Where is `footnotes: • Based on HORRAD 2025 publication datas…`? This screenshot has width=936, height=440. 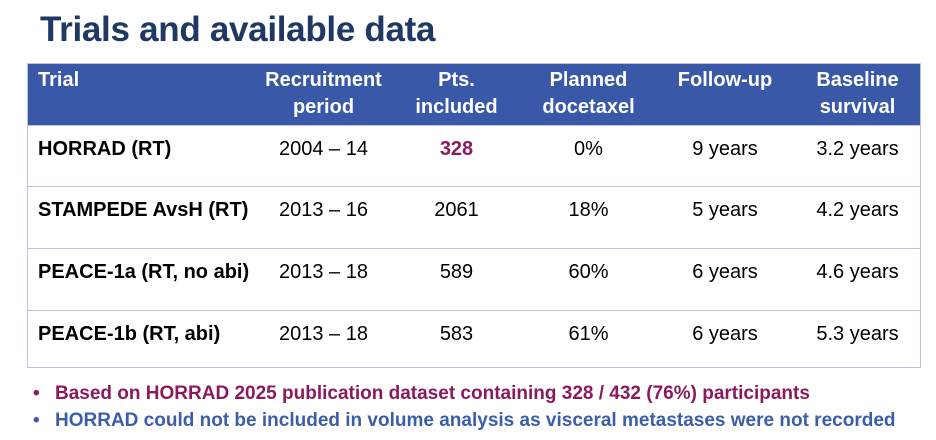
footnotes: • Based on HORRAD 2025 publication datas… is located at coordinates (464, 407).